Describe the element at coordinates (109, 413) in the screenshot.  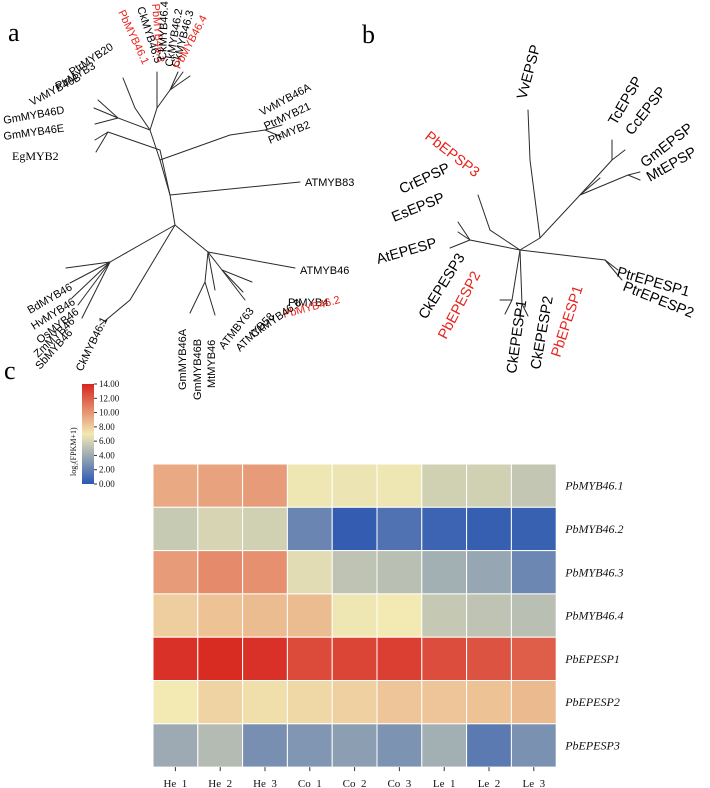
I see `legend-tick-label: 10.00` at that location.